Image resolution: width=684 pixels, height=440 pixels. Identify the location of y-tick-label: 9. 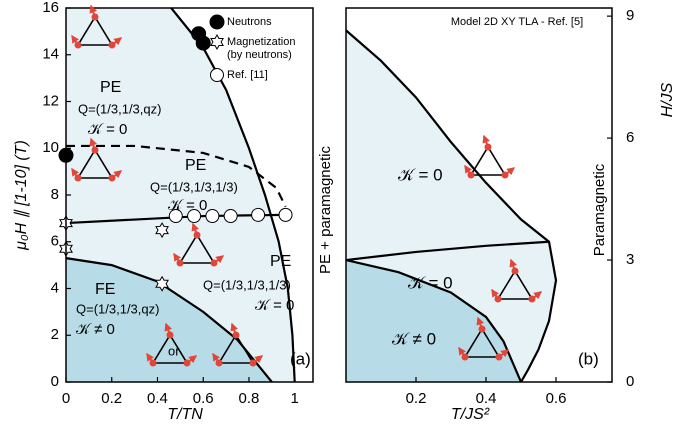
(630, 15).